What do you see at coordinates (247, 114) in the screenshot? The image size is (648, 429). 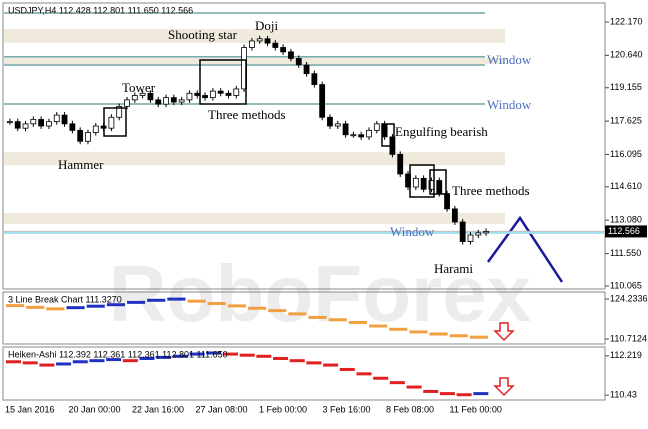 I see `pattern-label: Three methods` at bounding box center [247, 114].